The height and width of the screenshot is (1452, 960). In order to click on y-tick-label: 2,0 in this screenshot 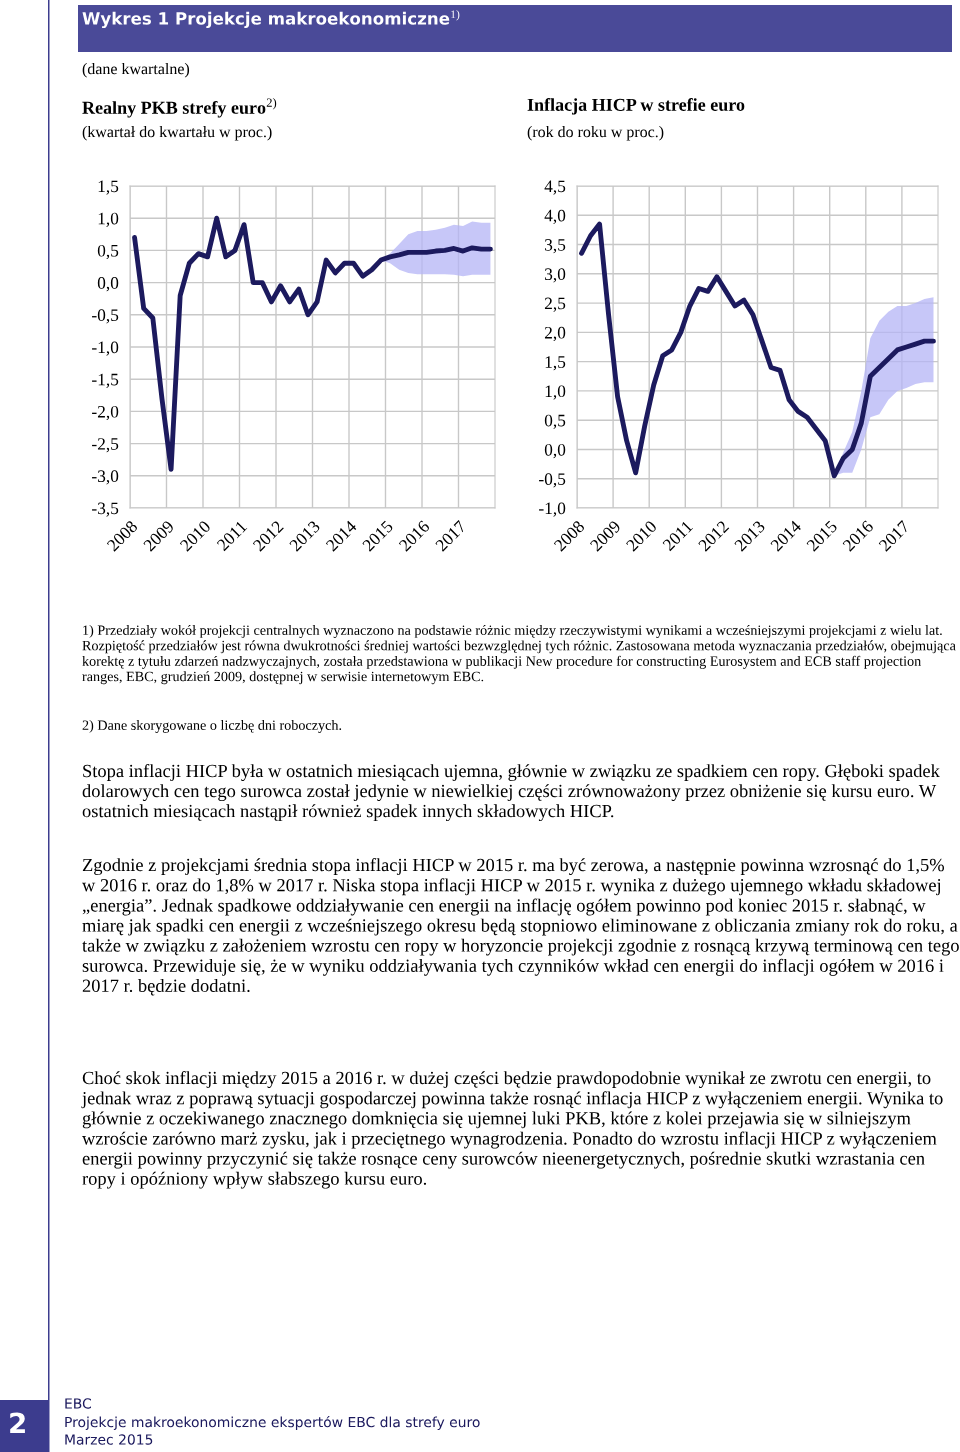, I will do `click(555, 334)`.